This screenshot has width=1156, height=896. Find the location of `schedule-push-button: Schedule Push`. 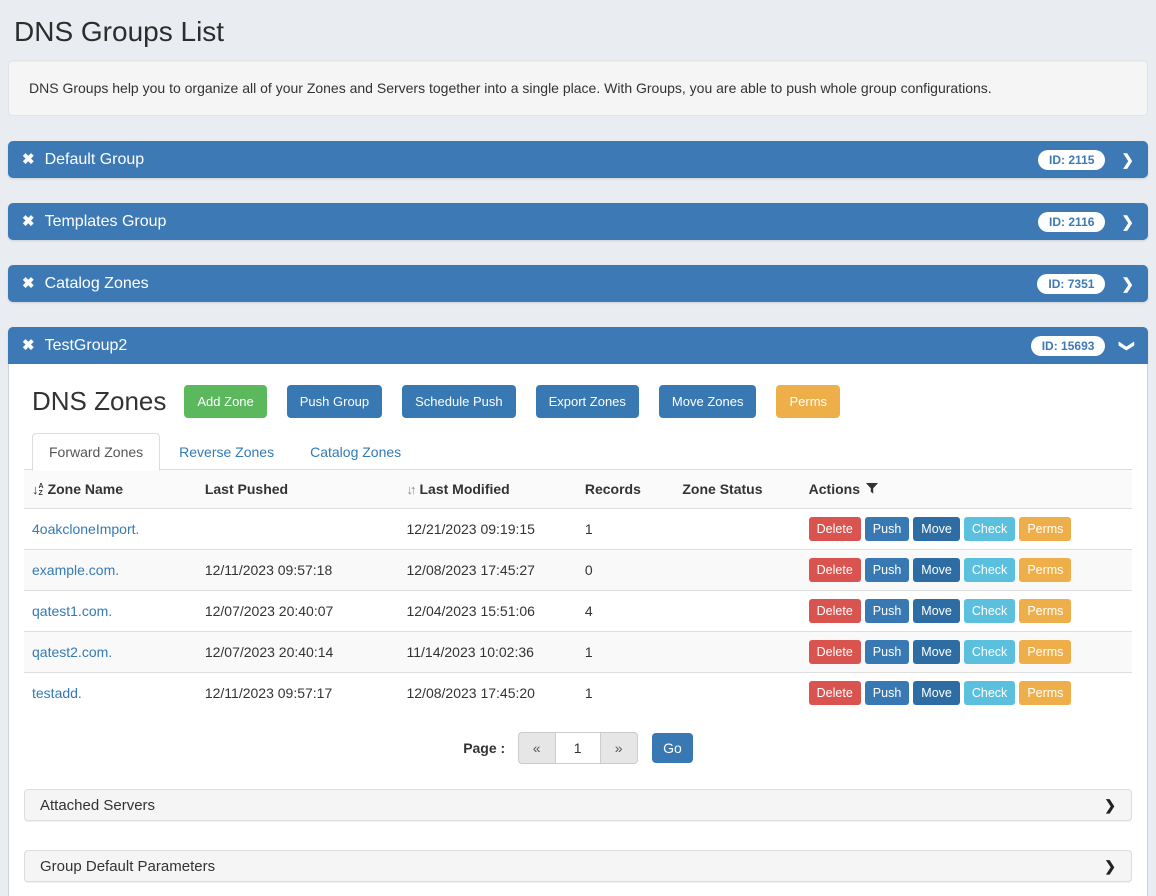

schedule-push-button: Schedule Push is located at coordinates (459, 401).